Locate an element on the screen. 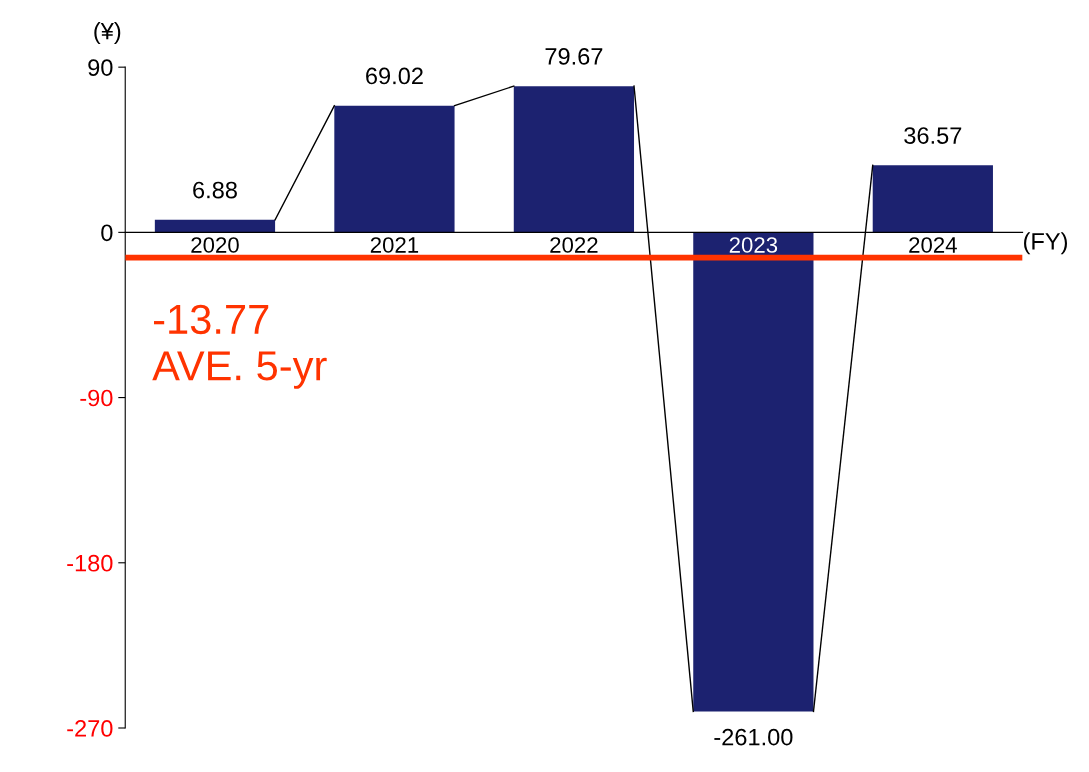 The width and height of the screenshot is (1089, 772). ref-line-label: -13.77 AVE. 5-yr is located at coordinates (239, 346).